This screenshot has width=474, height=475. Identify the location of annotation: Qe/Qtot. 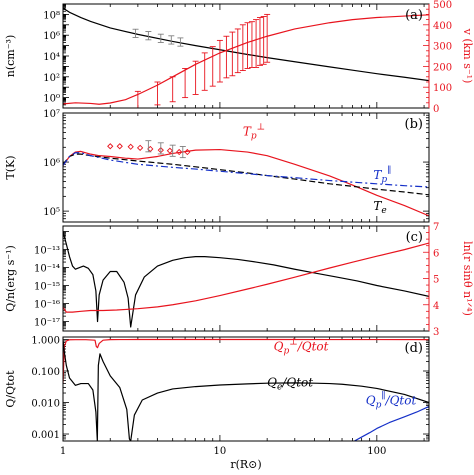
(290, 384).